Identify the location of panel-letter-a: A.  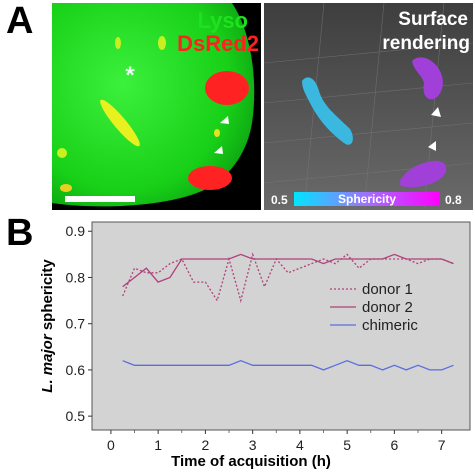
(20, 21).